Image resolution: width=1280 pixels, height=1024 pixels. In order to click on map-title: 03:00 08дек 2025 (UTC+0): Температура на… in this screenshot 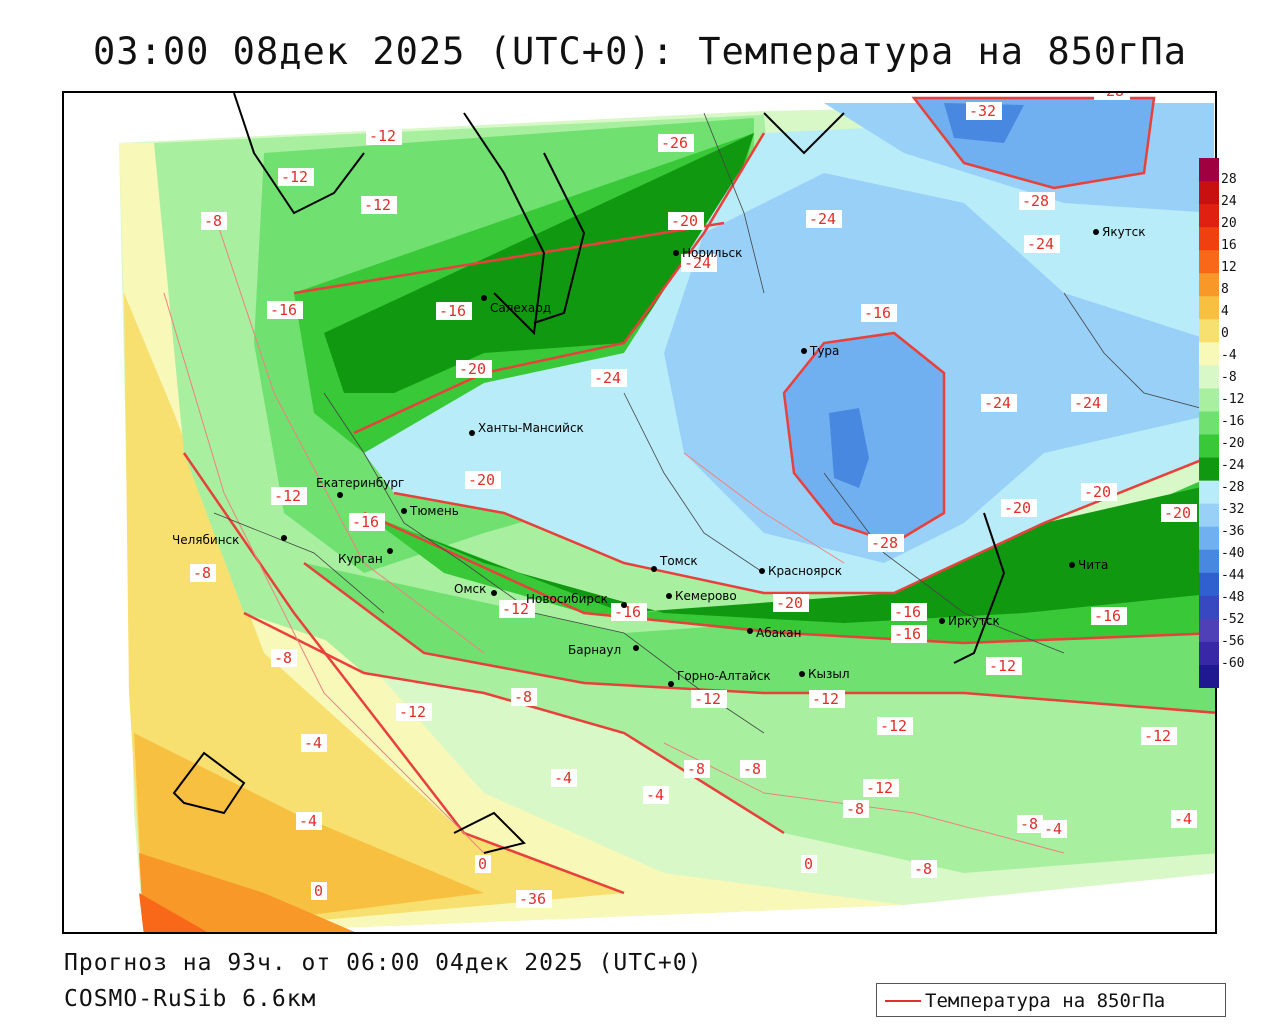, I will do `click(640, 51)`.